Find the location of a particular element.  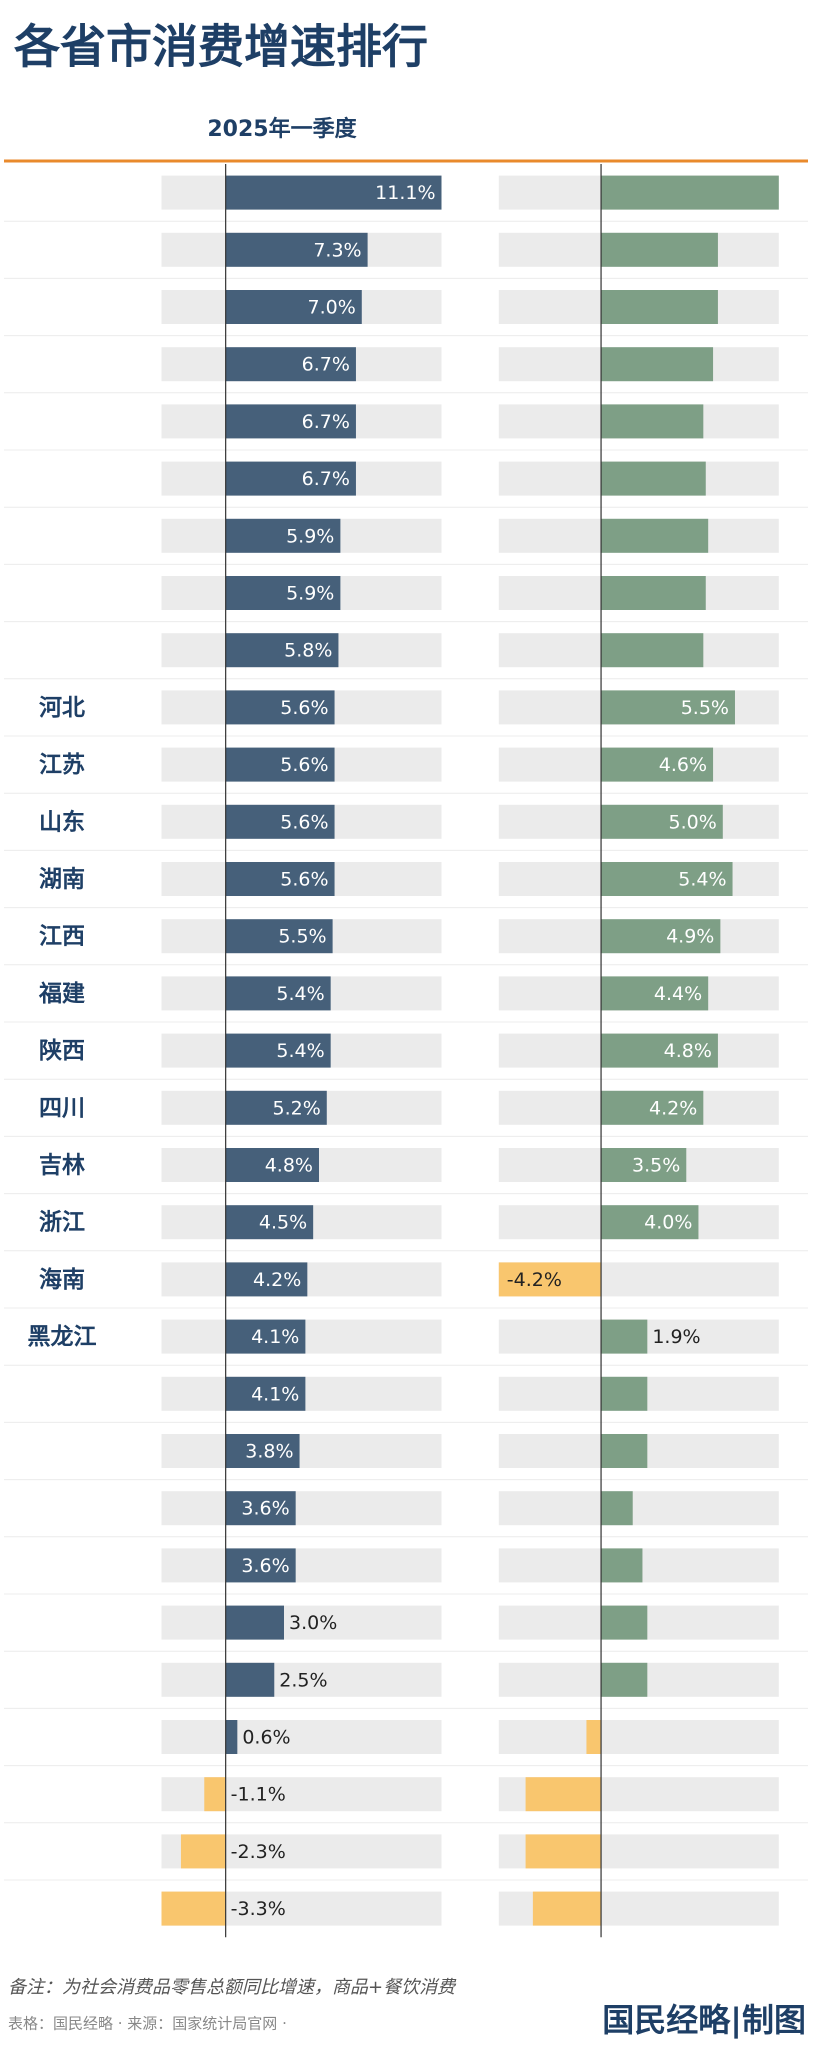

value-label: -1.1% is located at coordinates (258, 1795).